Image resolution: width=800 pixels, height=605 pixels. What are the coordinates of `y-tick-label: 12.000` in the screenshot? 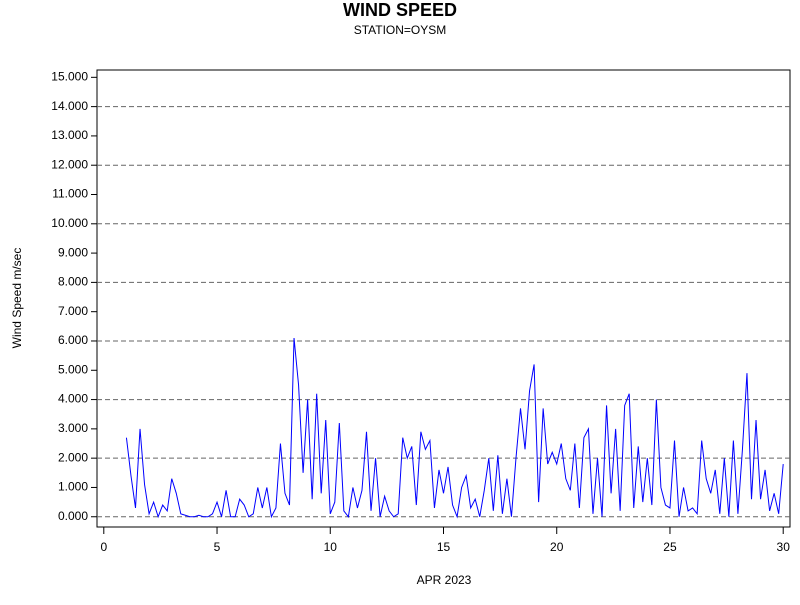 It's located at (69, 164).